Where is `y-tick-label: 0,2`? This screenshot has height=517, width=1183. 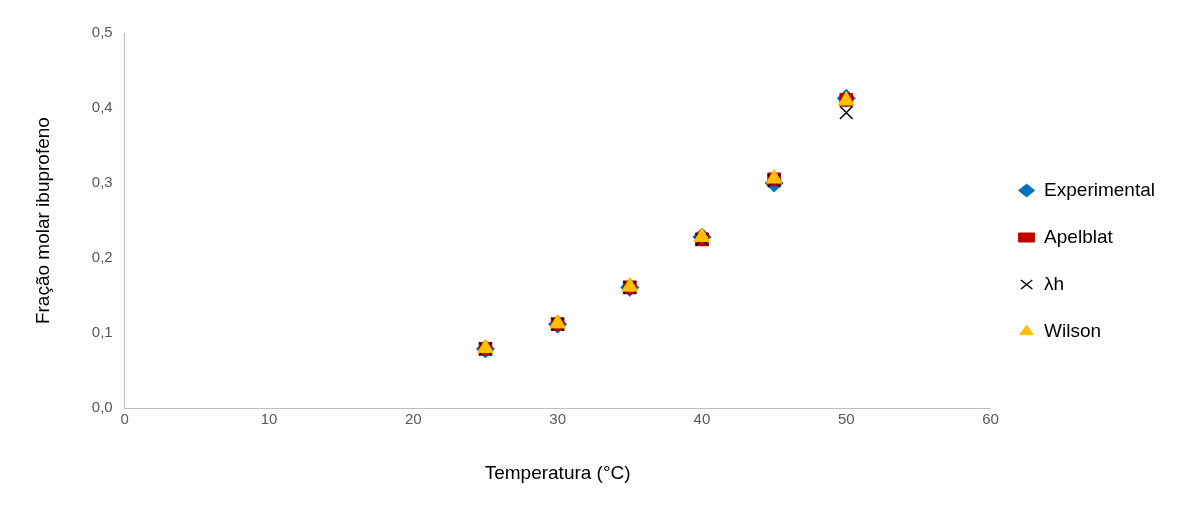
y-tick-label: 0,2 is located at coordinates (102, 257).